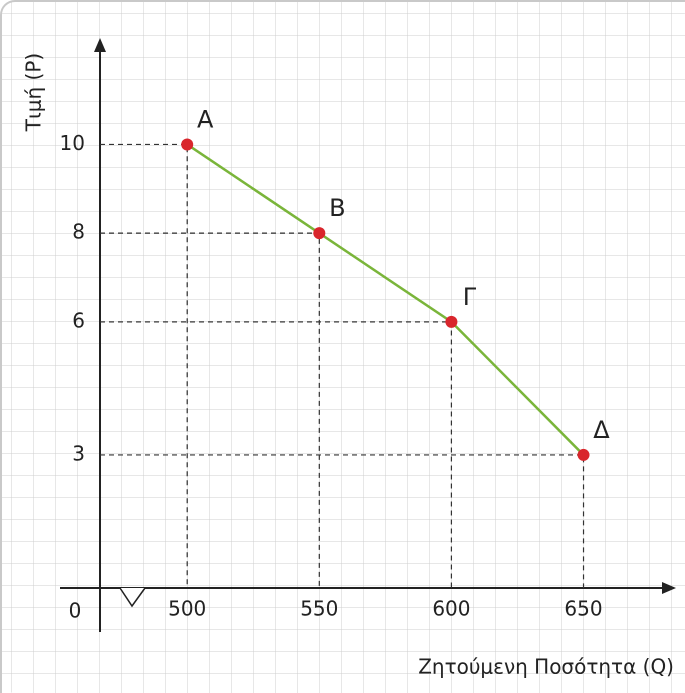 The image size is (685, 693). Describe the element at coordinates (100, 45) in the screenshot. I see `y-arrow` at that location.